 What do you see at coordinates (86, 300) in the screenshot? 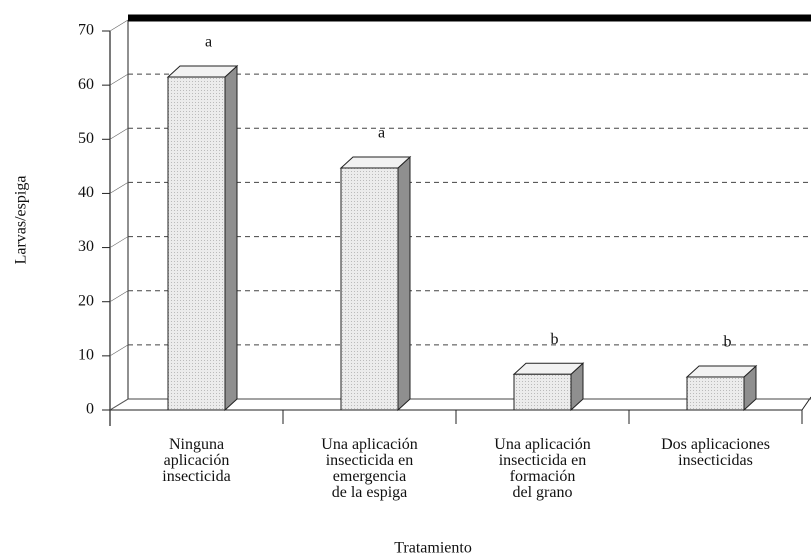
I see `y-tick-label: 20` at bounding box center [86, 300].